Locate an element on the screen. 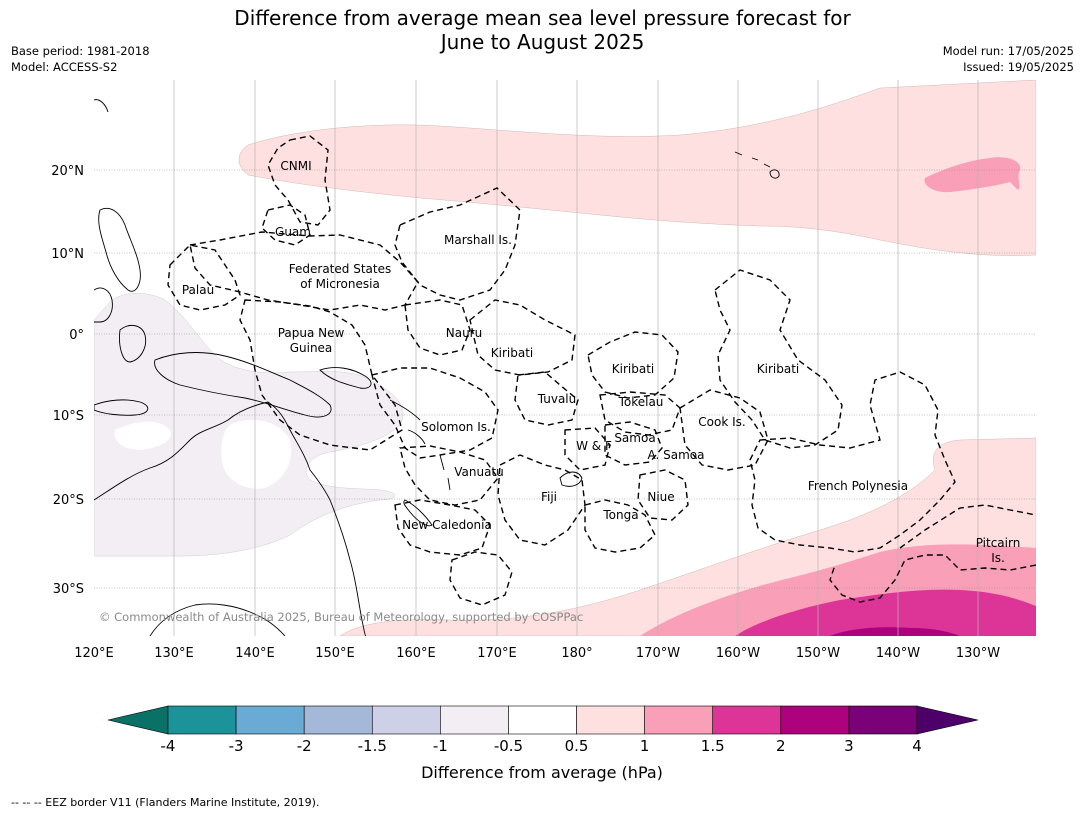 Image resolution: width=1085 pixels, height=816 pixels. lat-tick: 10°S is located at coordinates (68, 416).